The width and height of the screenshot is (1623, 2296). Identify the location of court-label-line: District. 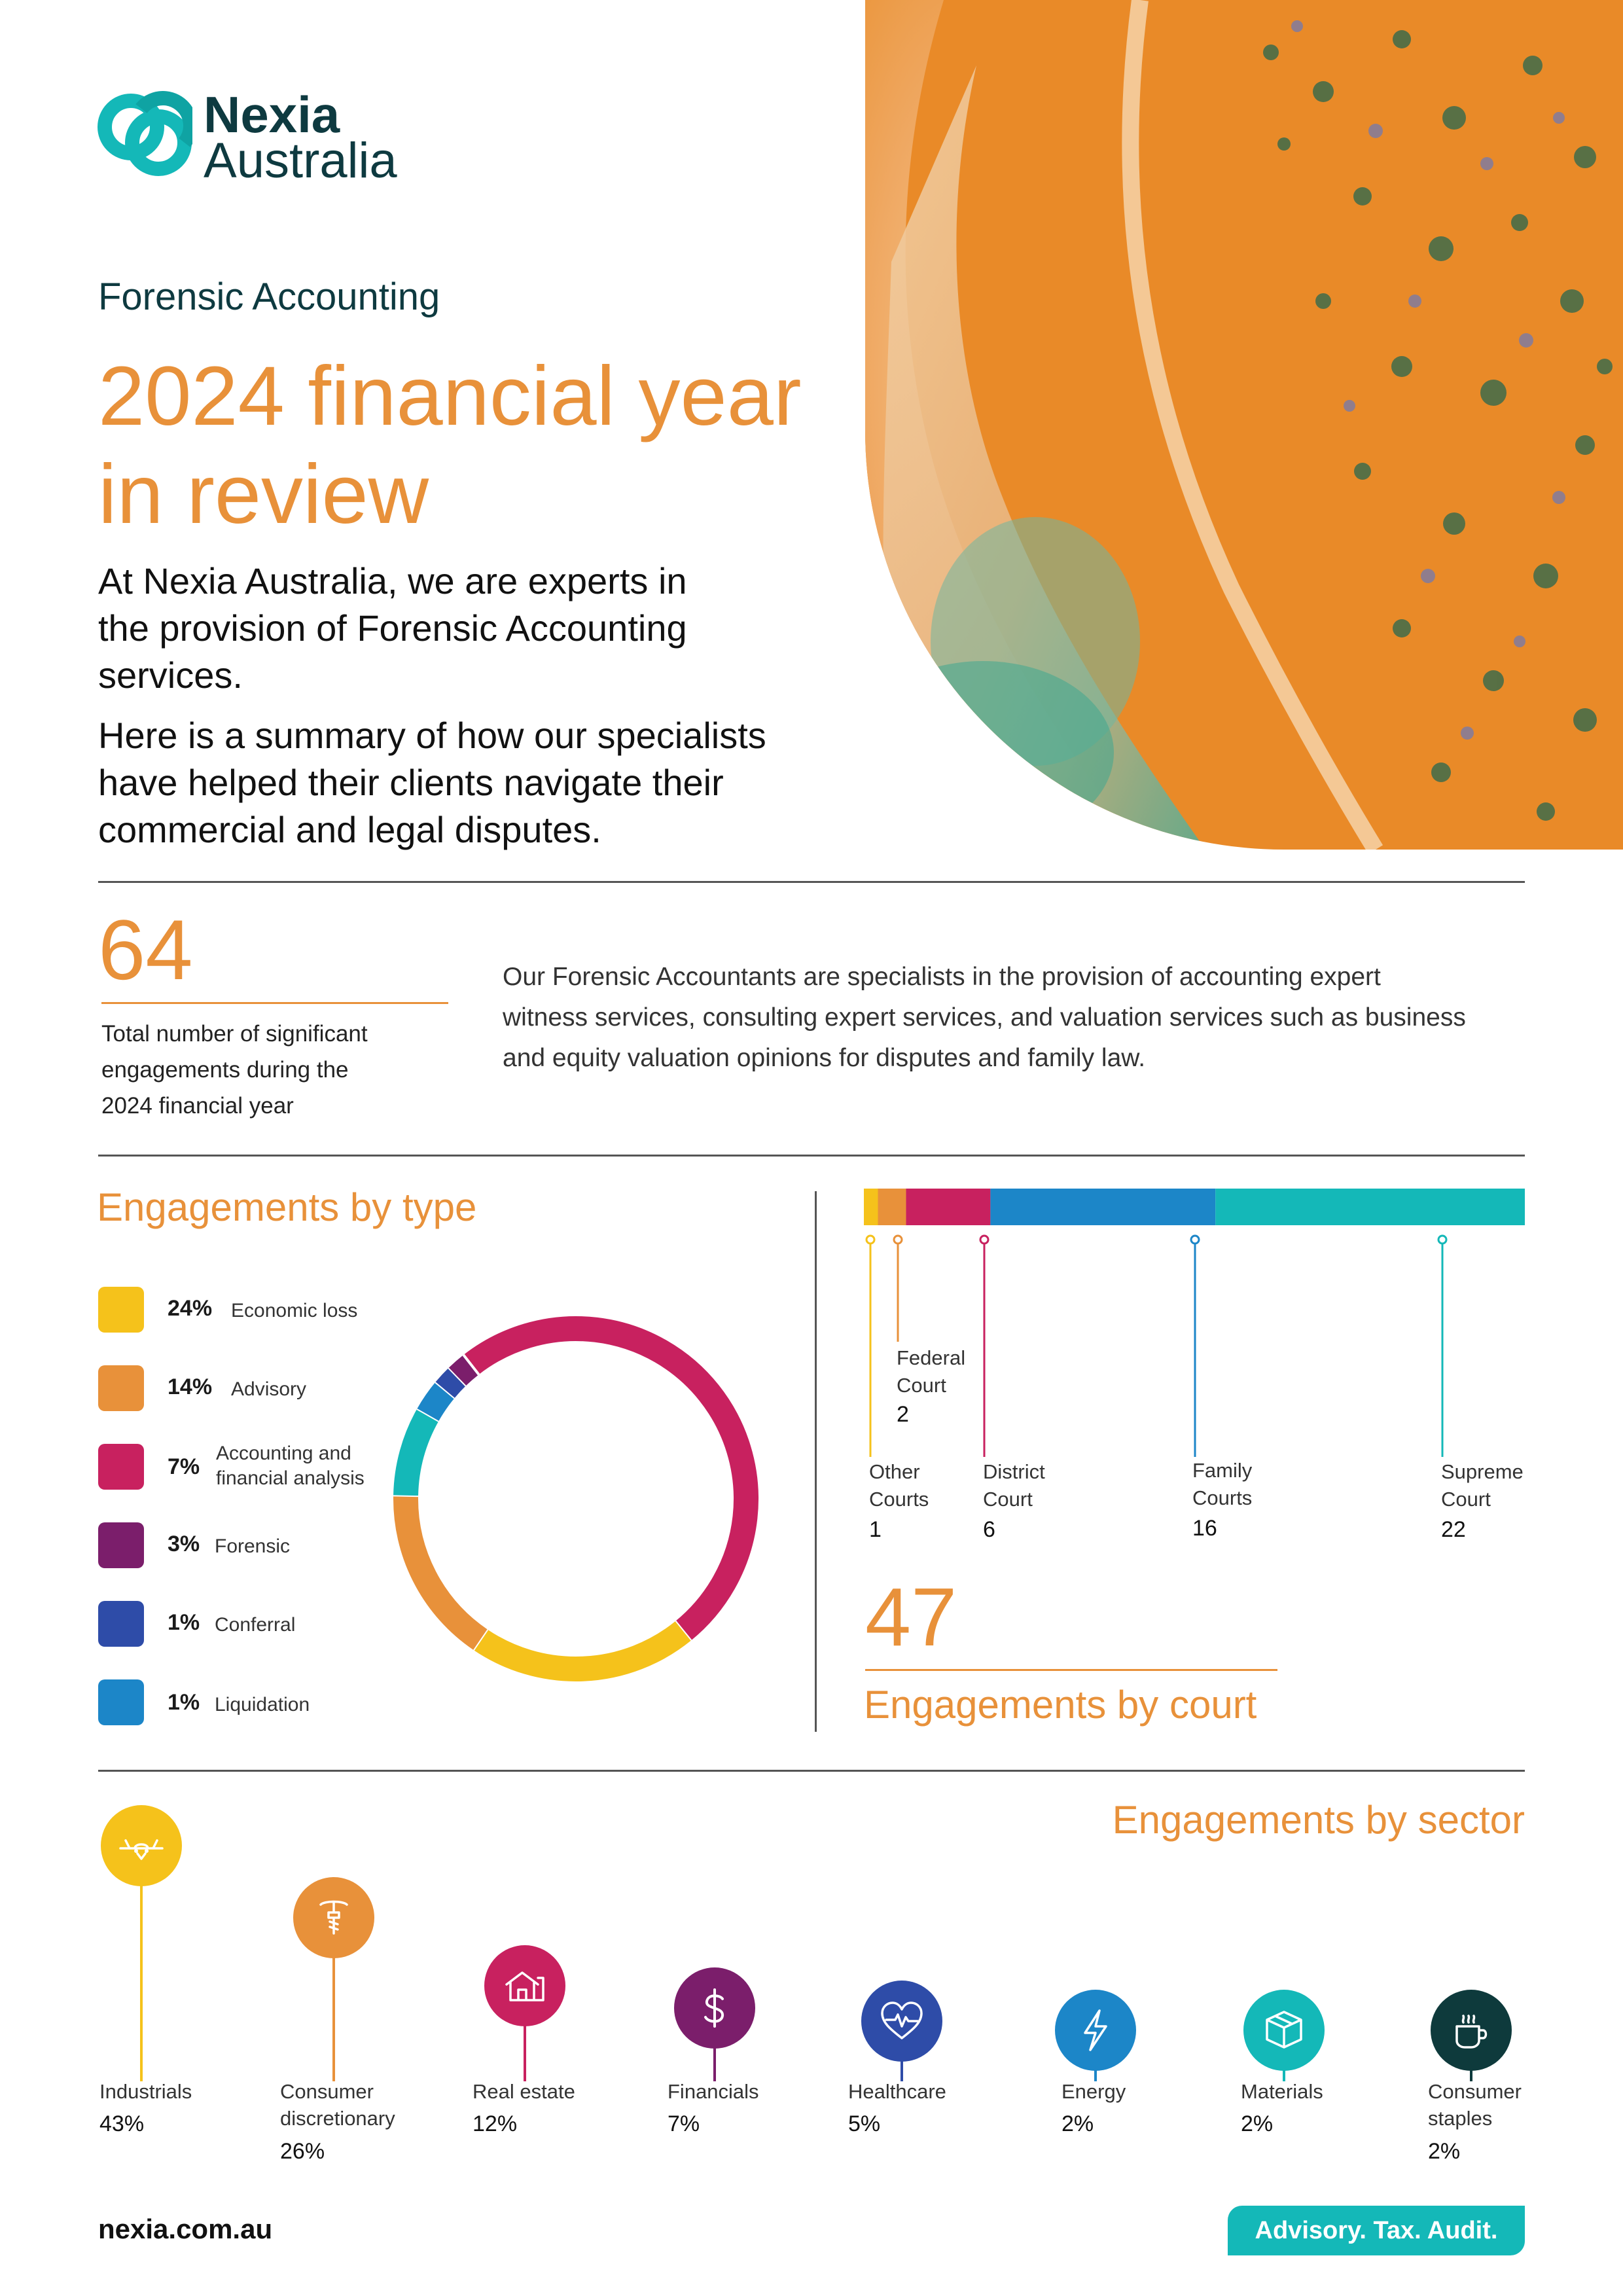
(1014, 1472).